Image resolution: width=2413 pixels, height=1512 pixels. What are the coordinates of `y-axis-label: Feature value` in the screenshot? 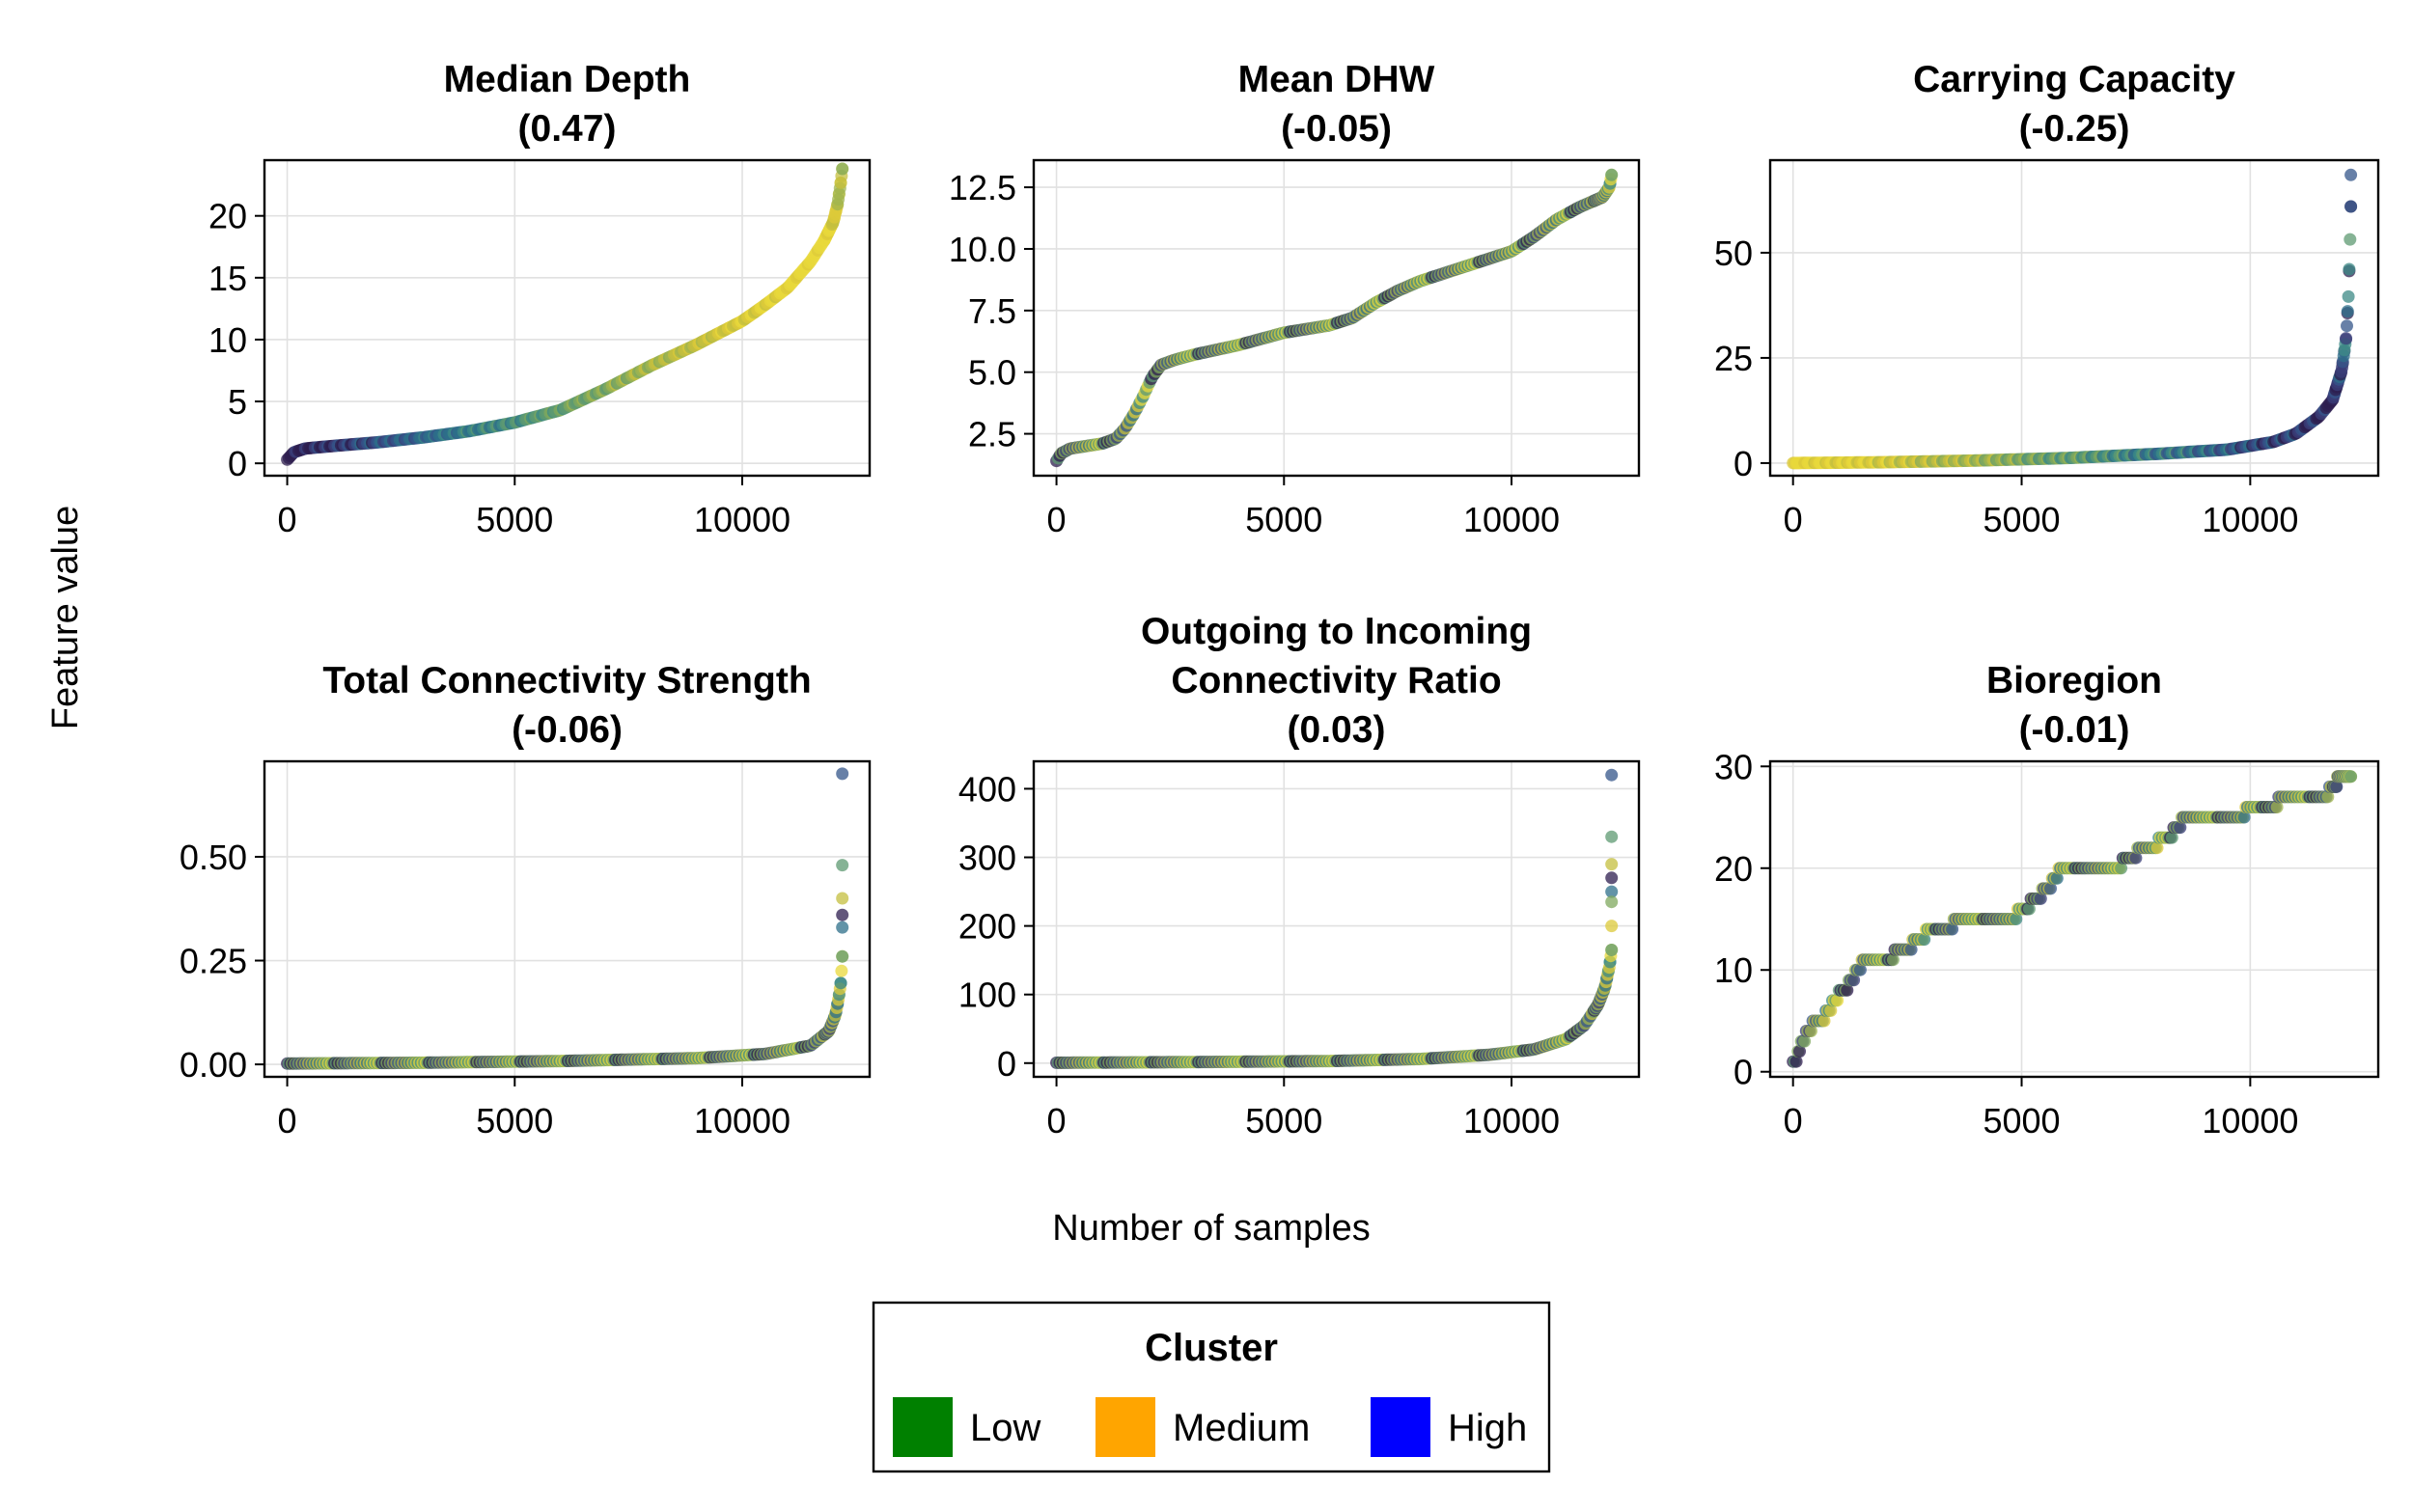 It's located at (65, 617).